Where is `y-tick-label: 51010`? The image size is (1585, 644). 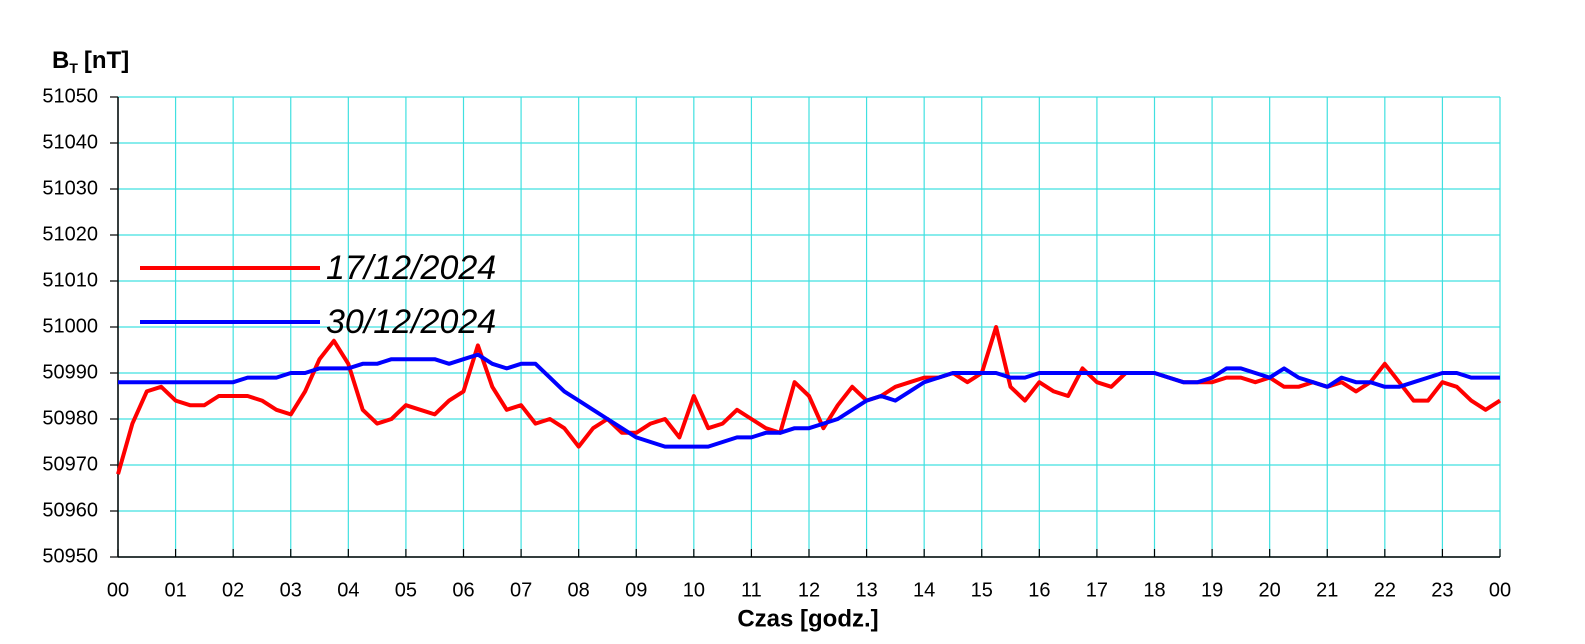
y-tick-label: 51010 is located at coordinates (70, 280).